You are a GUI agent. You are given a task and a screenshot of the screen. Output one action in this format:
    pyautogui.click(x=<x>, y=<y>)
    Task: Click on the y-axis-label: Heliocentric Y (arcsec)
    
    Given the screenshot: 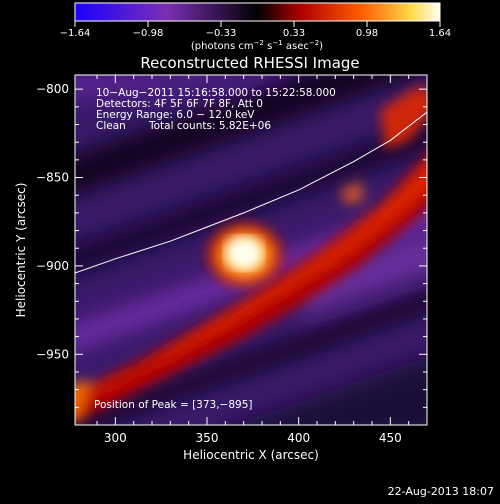 What is the action you would take?
    pyautogui.click(x=21, y=250)
    